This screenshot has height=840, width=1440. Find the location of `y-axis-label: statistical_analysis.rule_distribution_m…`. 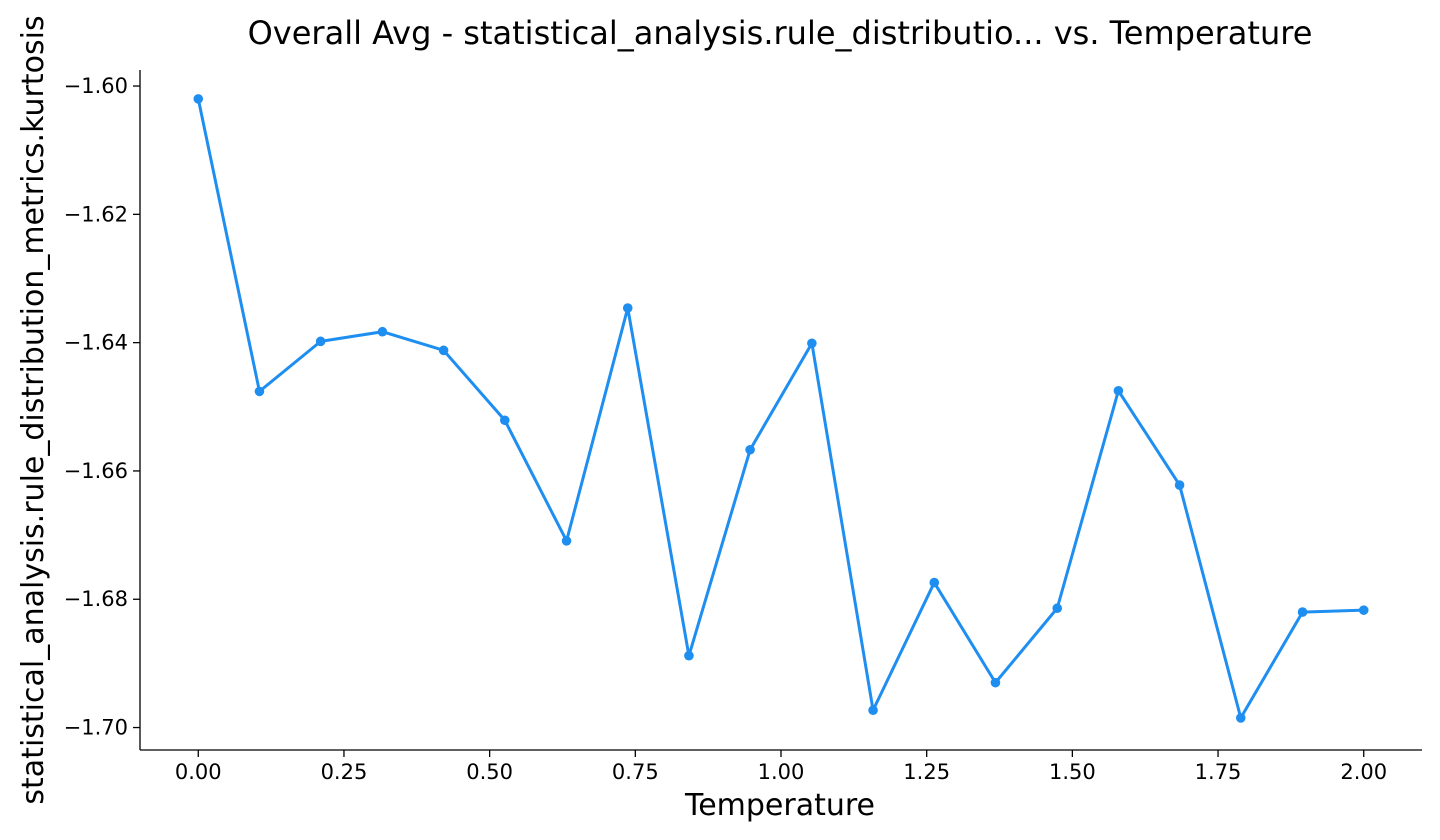

y-axis-label: statistical_analysis.rule_distribution_m… is located at coordinates (33, 409).